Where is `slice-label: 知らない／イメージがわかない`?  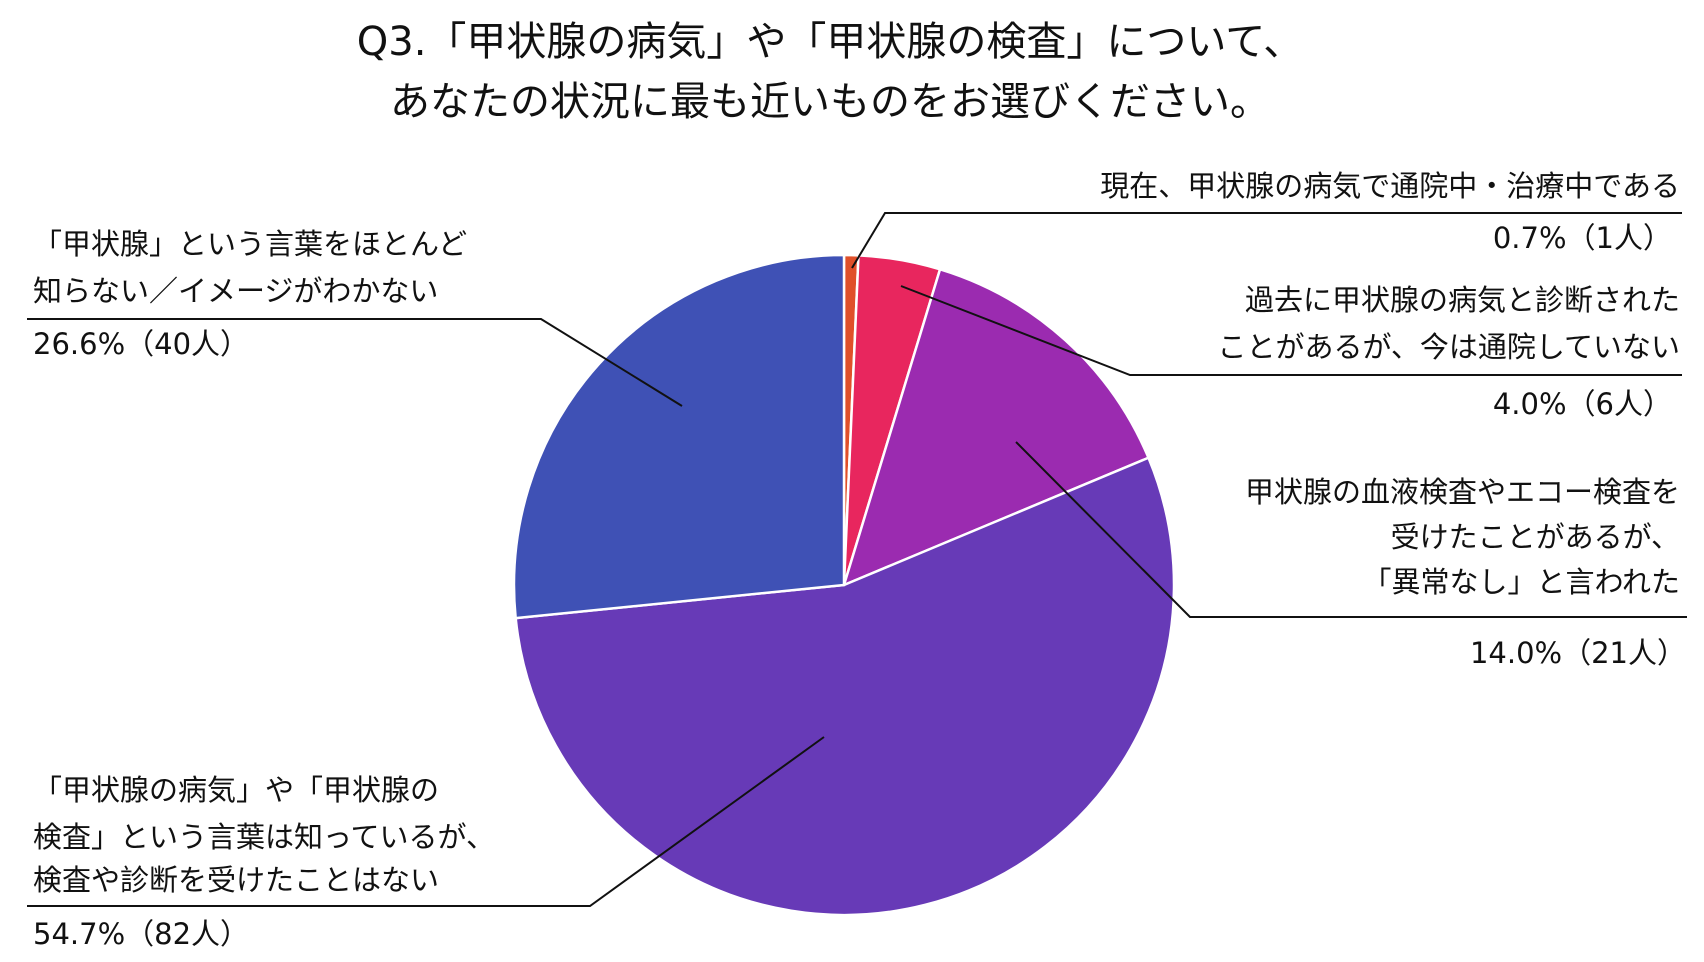 slice-label: 知らない／イメージがわかない is located at coordinates (235, 291).